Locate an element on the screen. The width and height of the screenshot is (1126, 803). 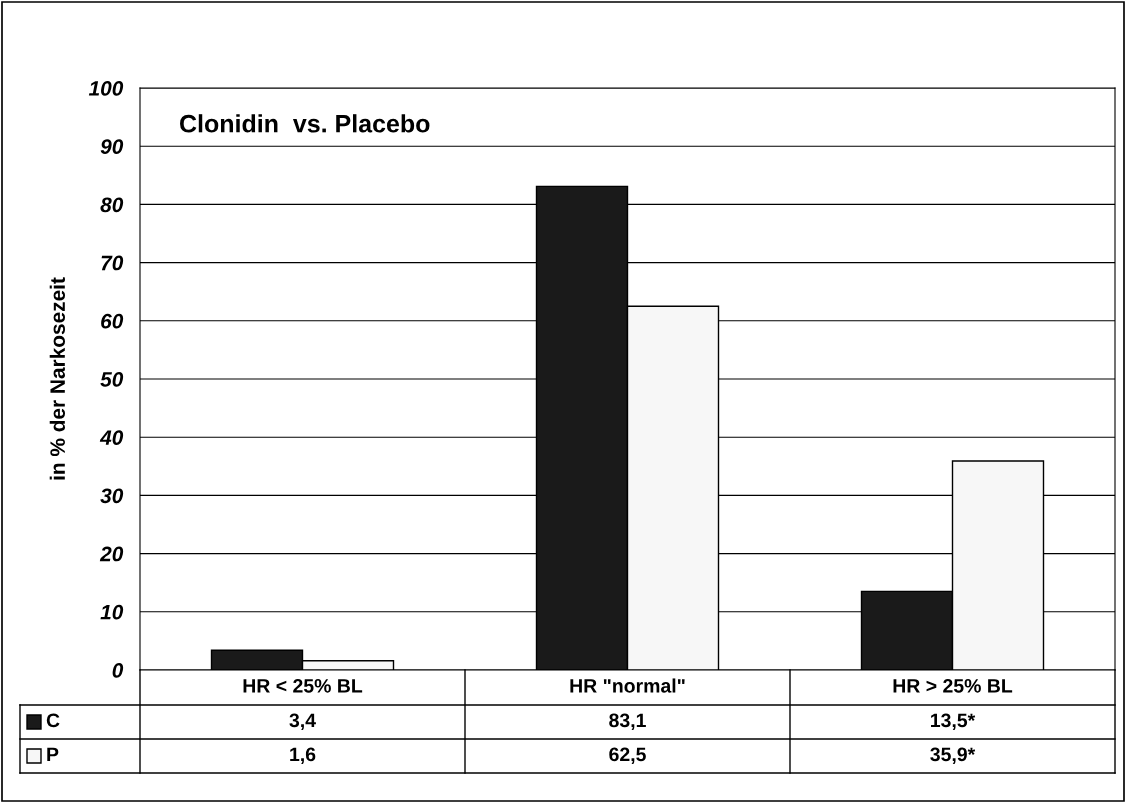
data-label: 3,4 is located at coordinates (302, 722).